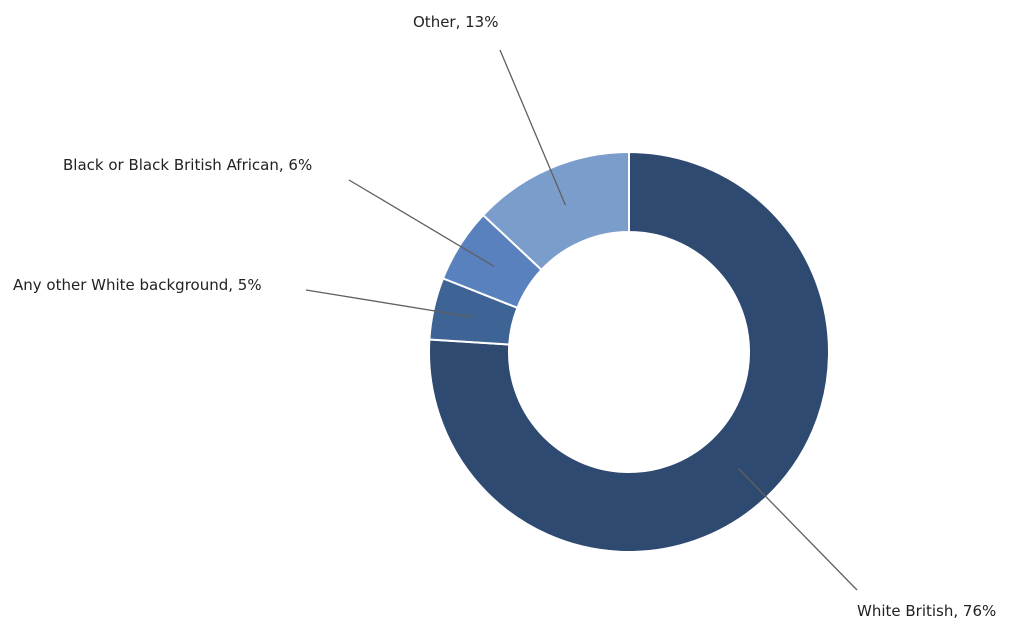 This screenshot has width=1016, height=619. What do you see at coordinates (421, 223) in the screenshot?
I see `leader-black-british-african` at bounding box center [421, 223].